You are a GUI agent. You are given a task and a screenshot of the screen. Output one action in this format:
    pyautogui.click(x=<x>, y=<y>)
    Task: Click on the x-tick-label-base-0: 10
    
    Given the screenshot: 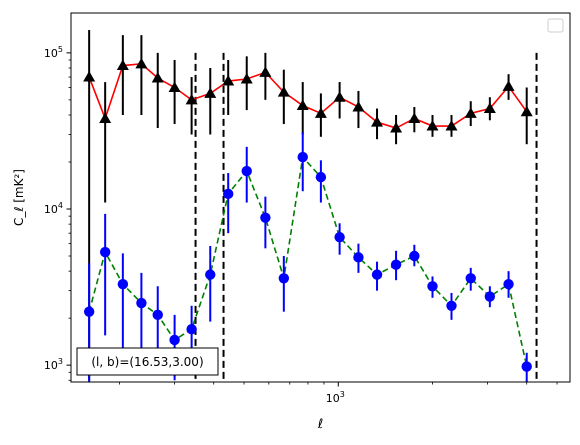 What is the action you would take?
    pyautogui.click(x=333, y=398)
    